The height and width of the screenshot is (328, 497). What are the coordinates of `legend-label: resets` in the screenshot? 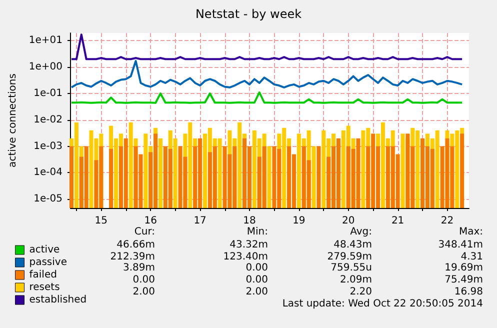 It's located at (44, 287).